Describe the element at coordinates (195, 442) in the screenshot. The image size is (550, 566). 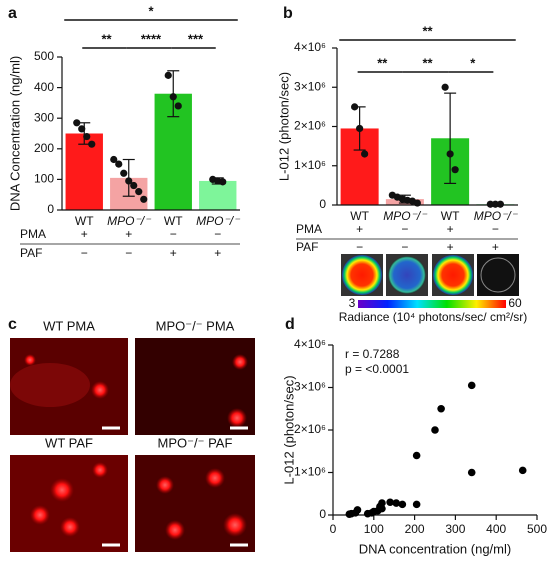
I see `image-title: MPO⁻/⁻ PAF` at that location.